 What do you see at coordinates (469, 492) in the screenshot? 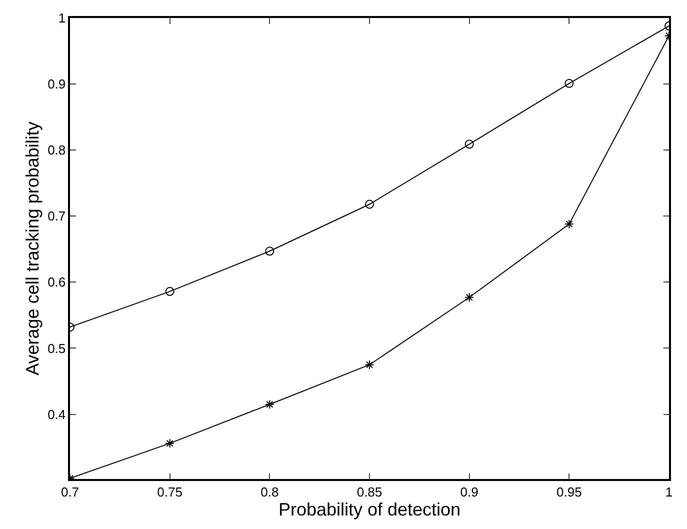
I see `x-tick-label: 0.9` at bounding box center [469, 492].